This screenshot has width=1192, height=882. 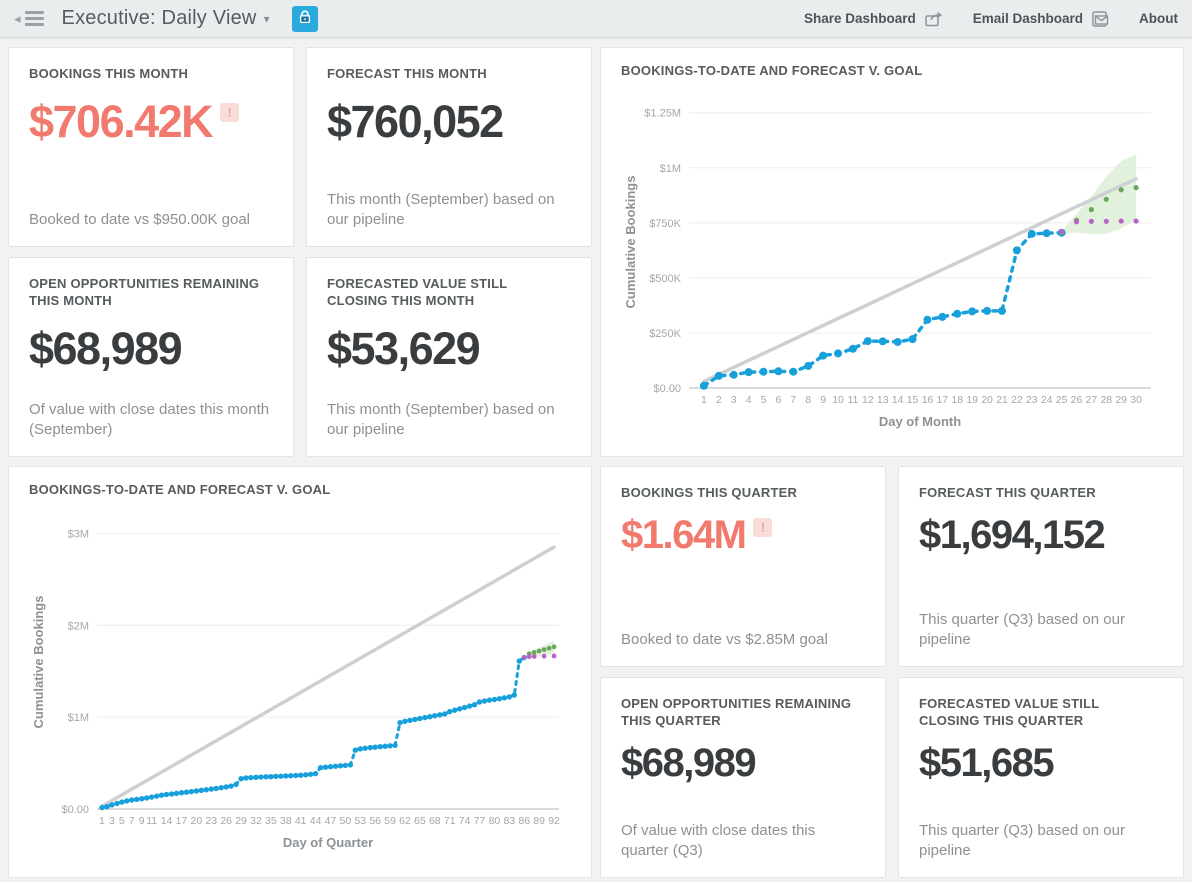 I want to click on card-caption: Booked to date vs $2.85M goal, so click(x=724, y=639).